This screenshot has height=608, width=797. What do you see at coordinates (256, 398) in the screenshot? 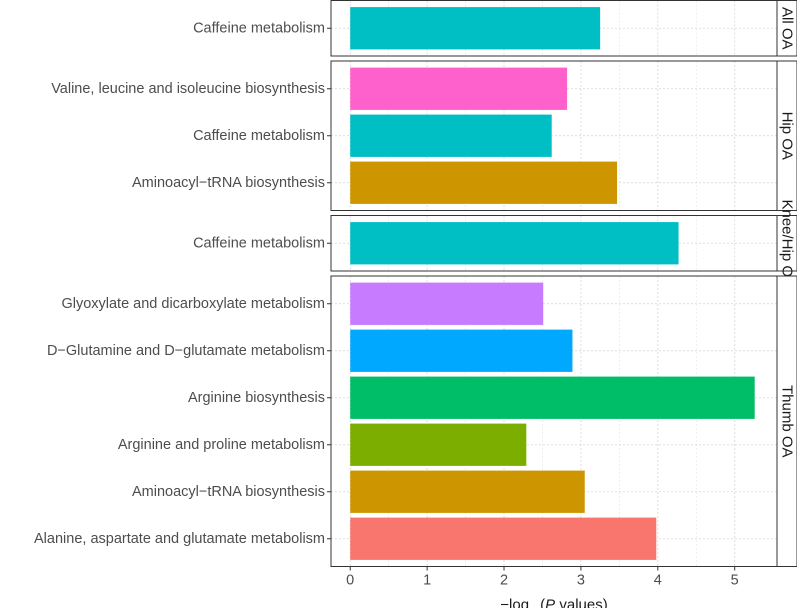
I see `category-label: Arginine biosynthesis` at bounding box center [256, 398].